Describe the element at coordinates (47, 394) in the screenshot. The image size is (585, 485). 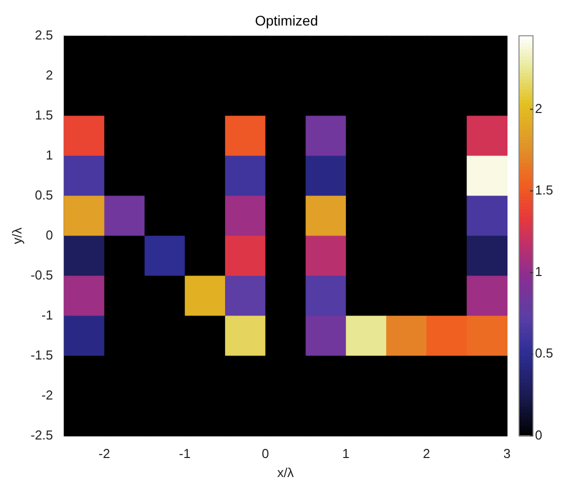
I see `y-tick-label: -2` at that location.